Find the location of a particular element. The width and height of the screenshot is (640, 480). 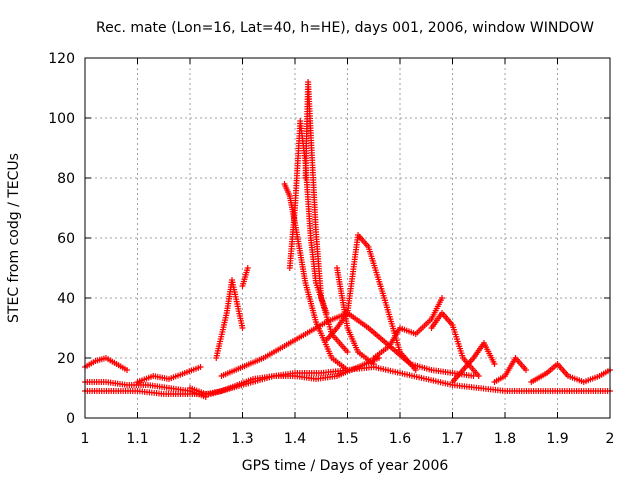

y-tick-label: 60 is located at coordinates (66, 239).